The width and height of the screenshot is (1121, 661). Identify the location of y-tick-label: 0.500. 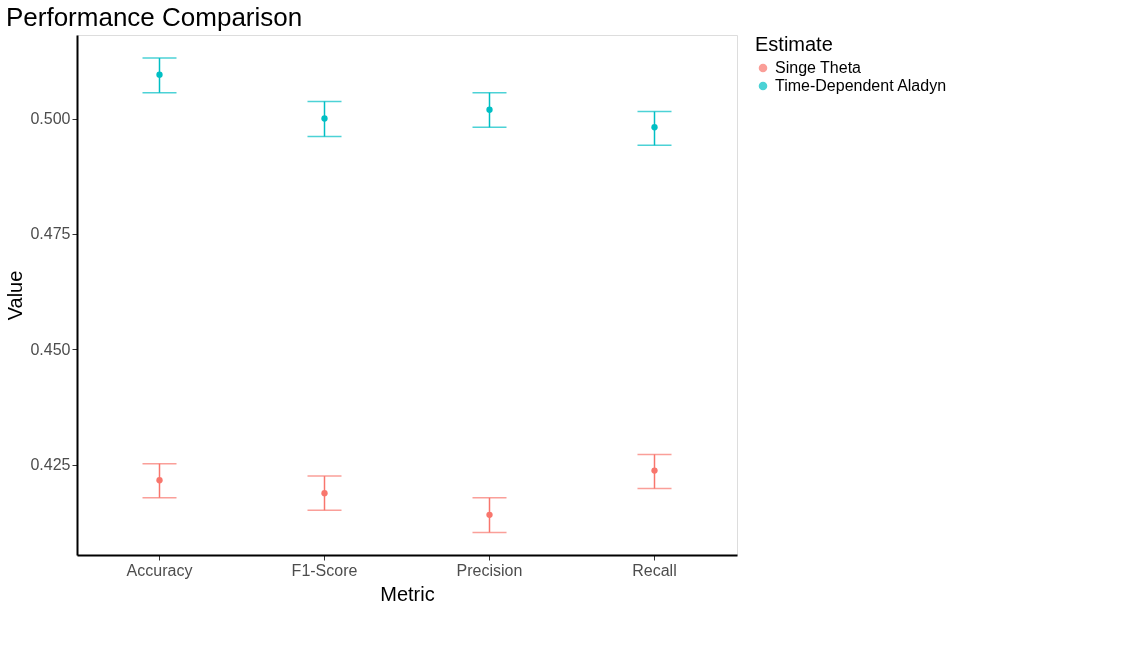
(50, 119).